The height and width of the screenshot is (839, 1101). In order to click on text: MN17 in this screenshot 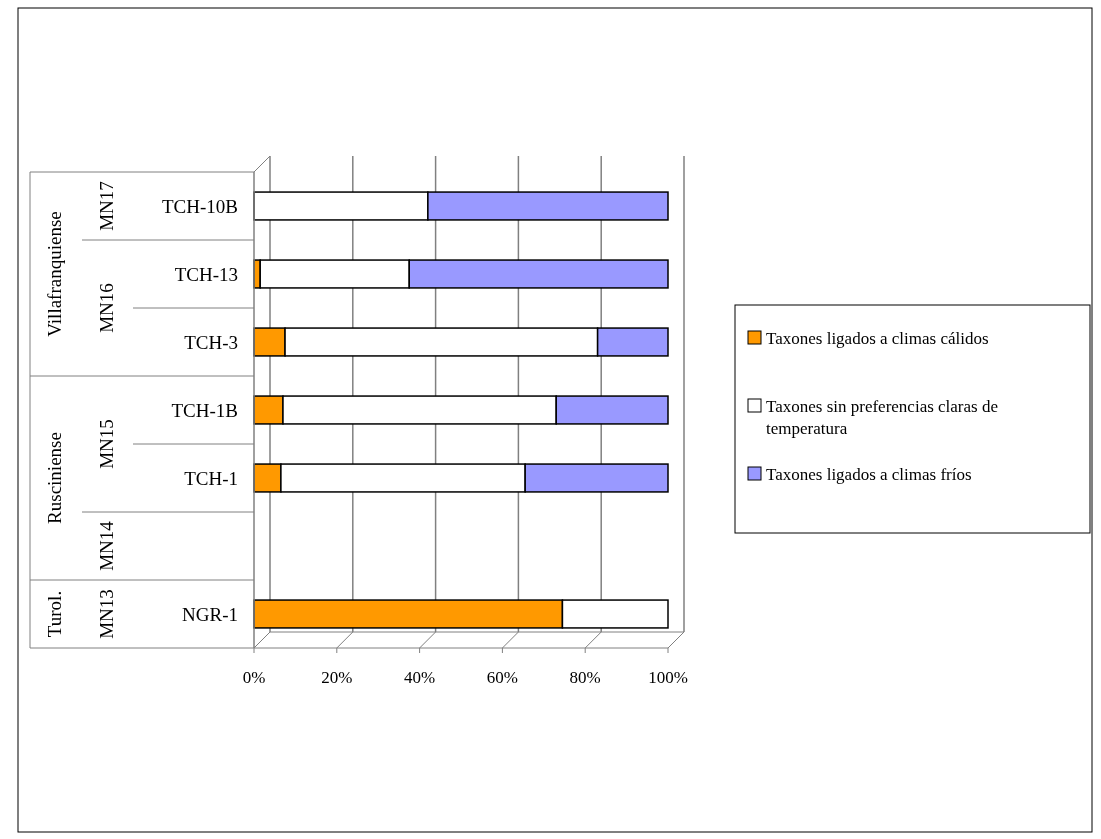, I will do `click(106, 206)`.